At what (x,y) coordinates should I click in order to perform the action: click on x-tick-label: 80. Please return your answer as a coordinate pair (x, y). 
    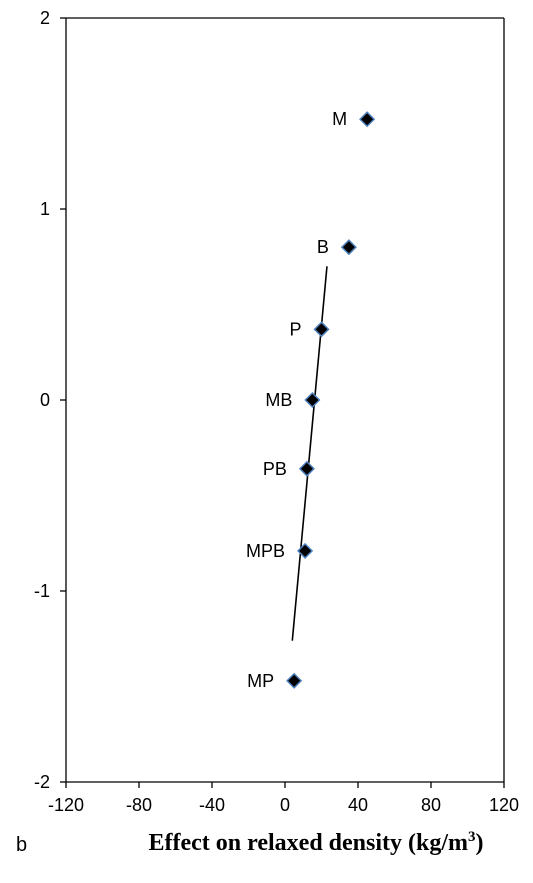
    Looking at the image, I should click on (431, 805).